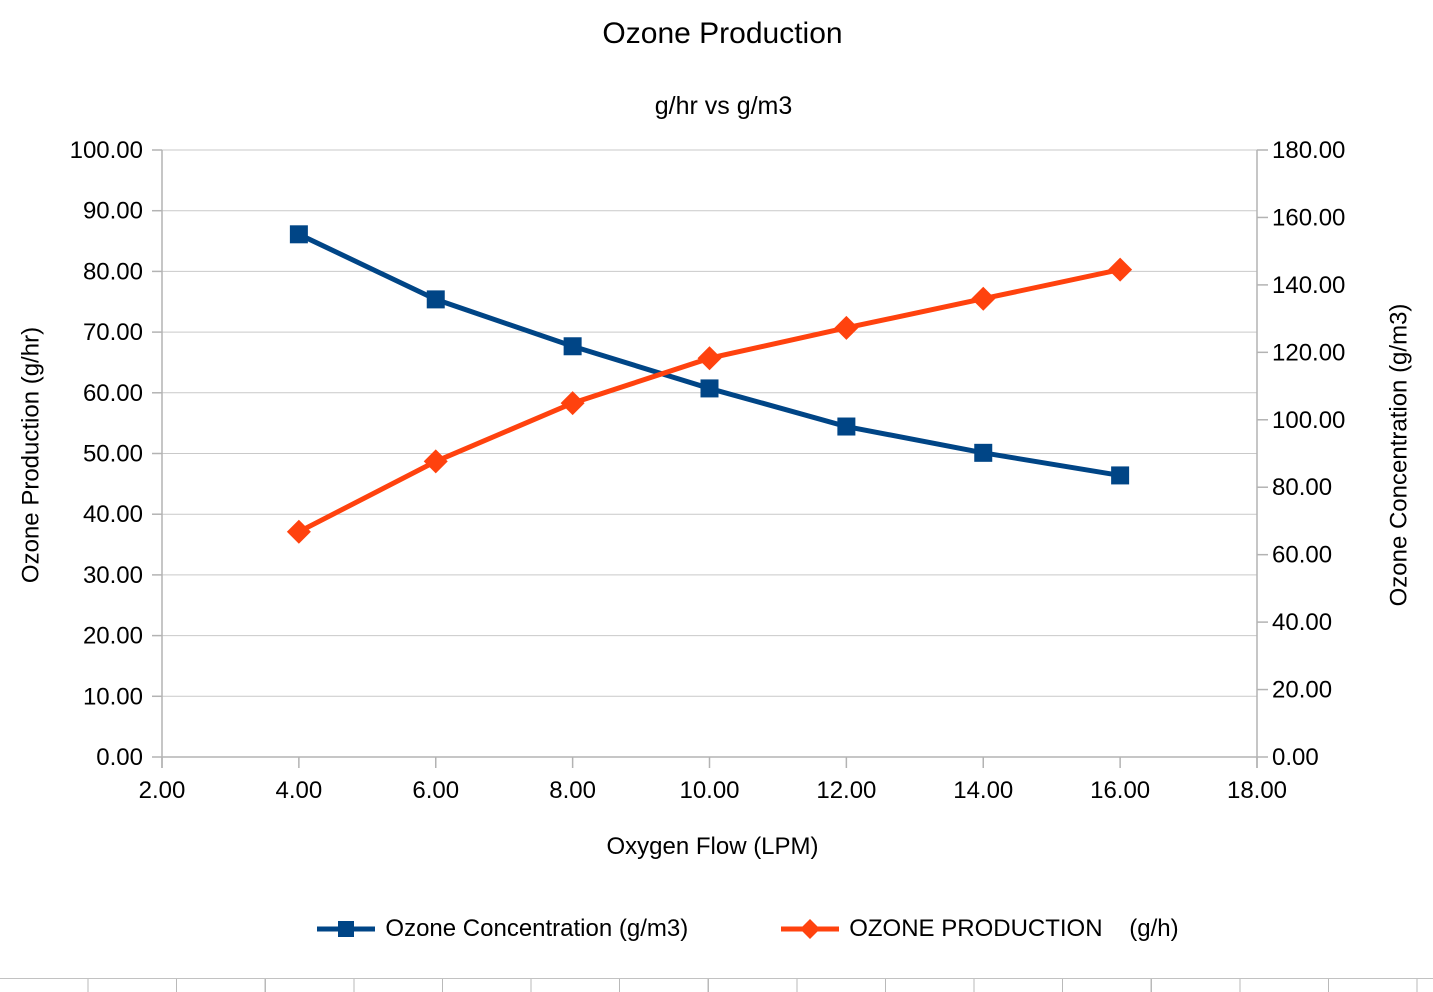 The image size is (1433, 992). What do you see at coordinates (113, 332) in the screenshot?
I see `left-axis-tick-label: 70.00` at bounding box center [113, 332].